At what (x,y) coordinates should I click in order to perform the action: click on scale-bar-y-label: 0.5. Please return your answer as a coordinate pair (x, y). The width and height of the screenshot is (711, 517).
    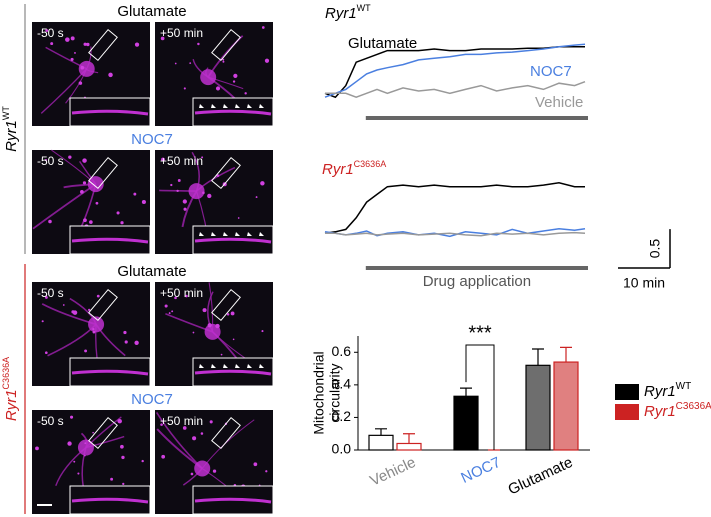
    Looking at the image, I should click on (655, 249).